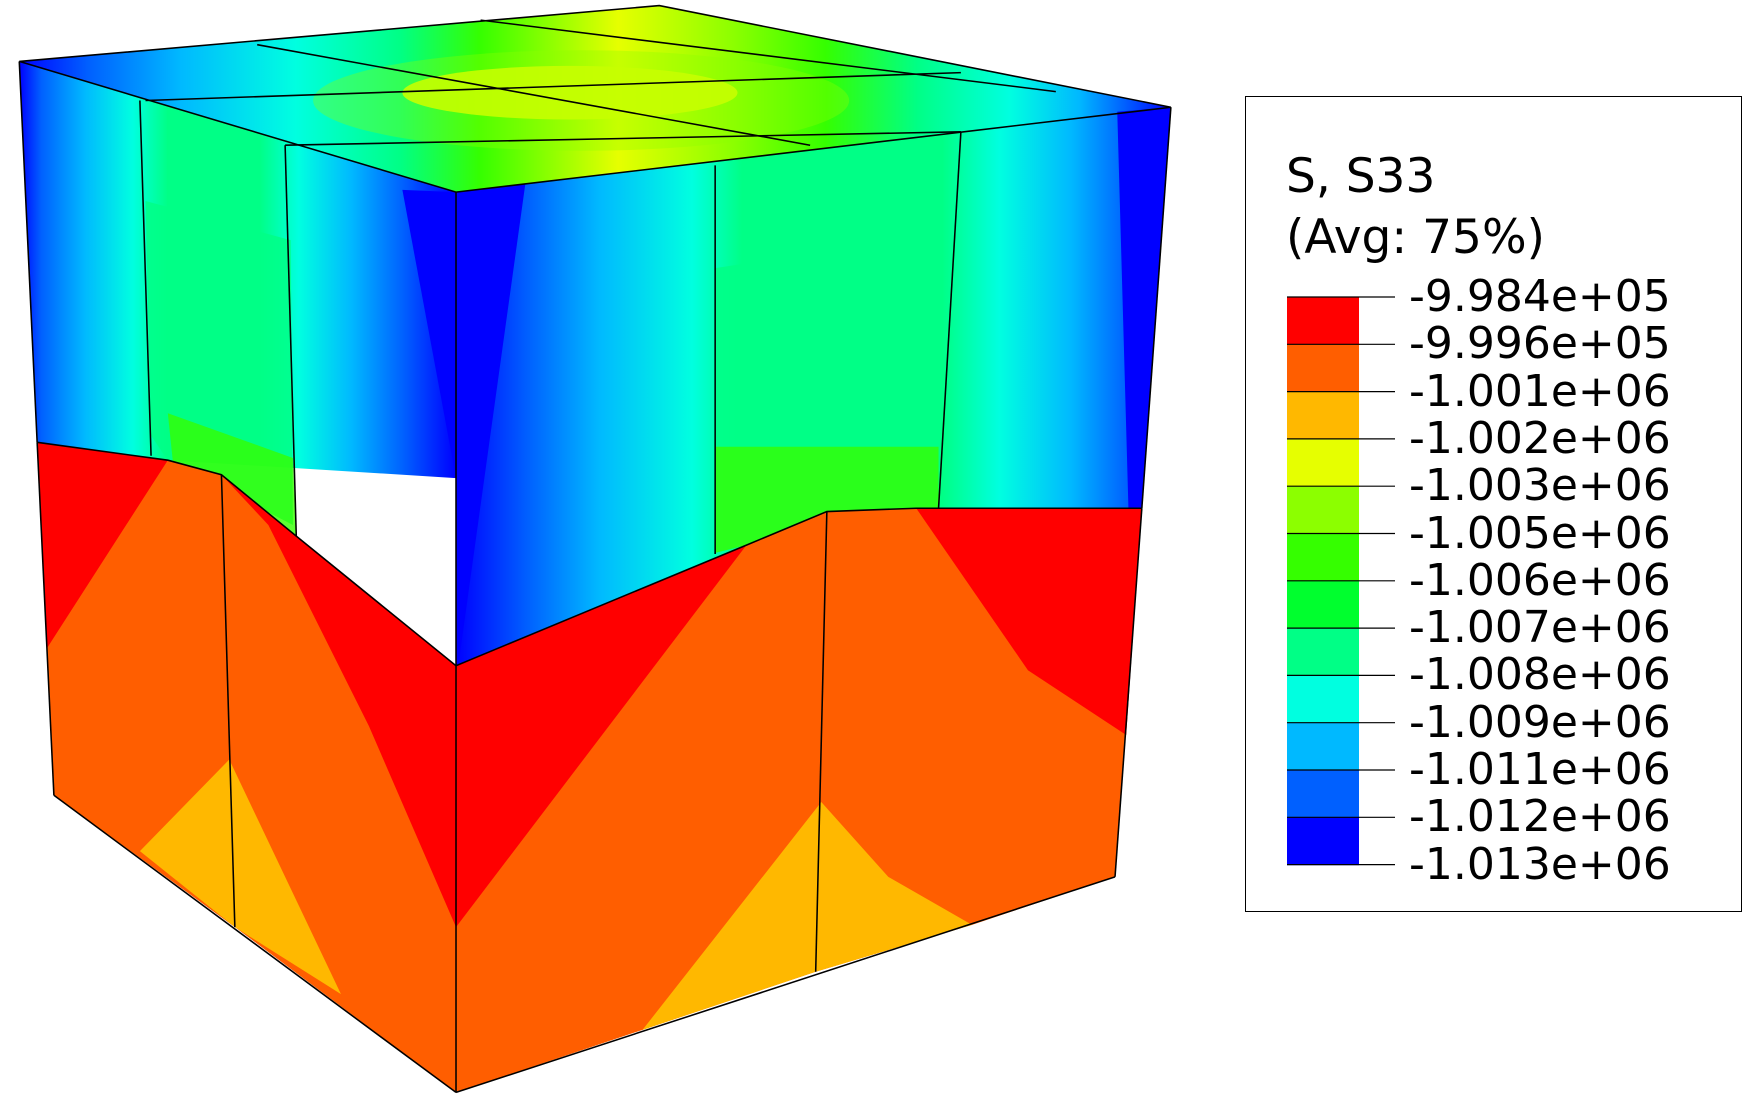 The width and height of the screenshot is (1752, 1098). Describe the element at coordinates (1540, 817) in the screenshot. I see `legend-value-label: -1.012e+06` at that location.